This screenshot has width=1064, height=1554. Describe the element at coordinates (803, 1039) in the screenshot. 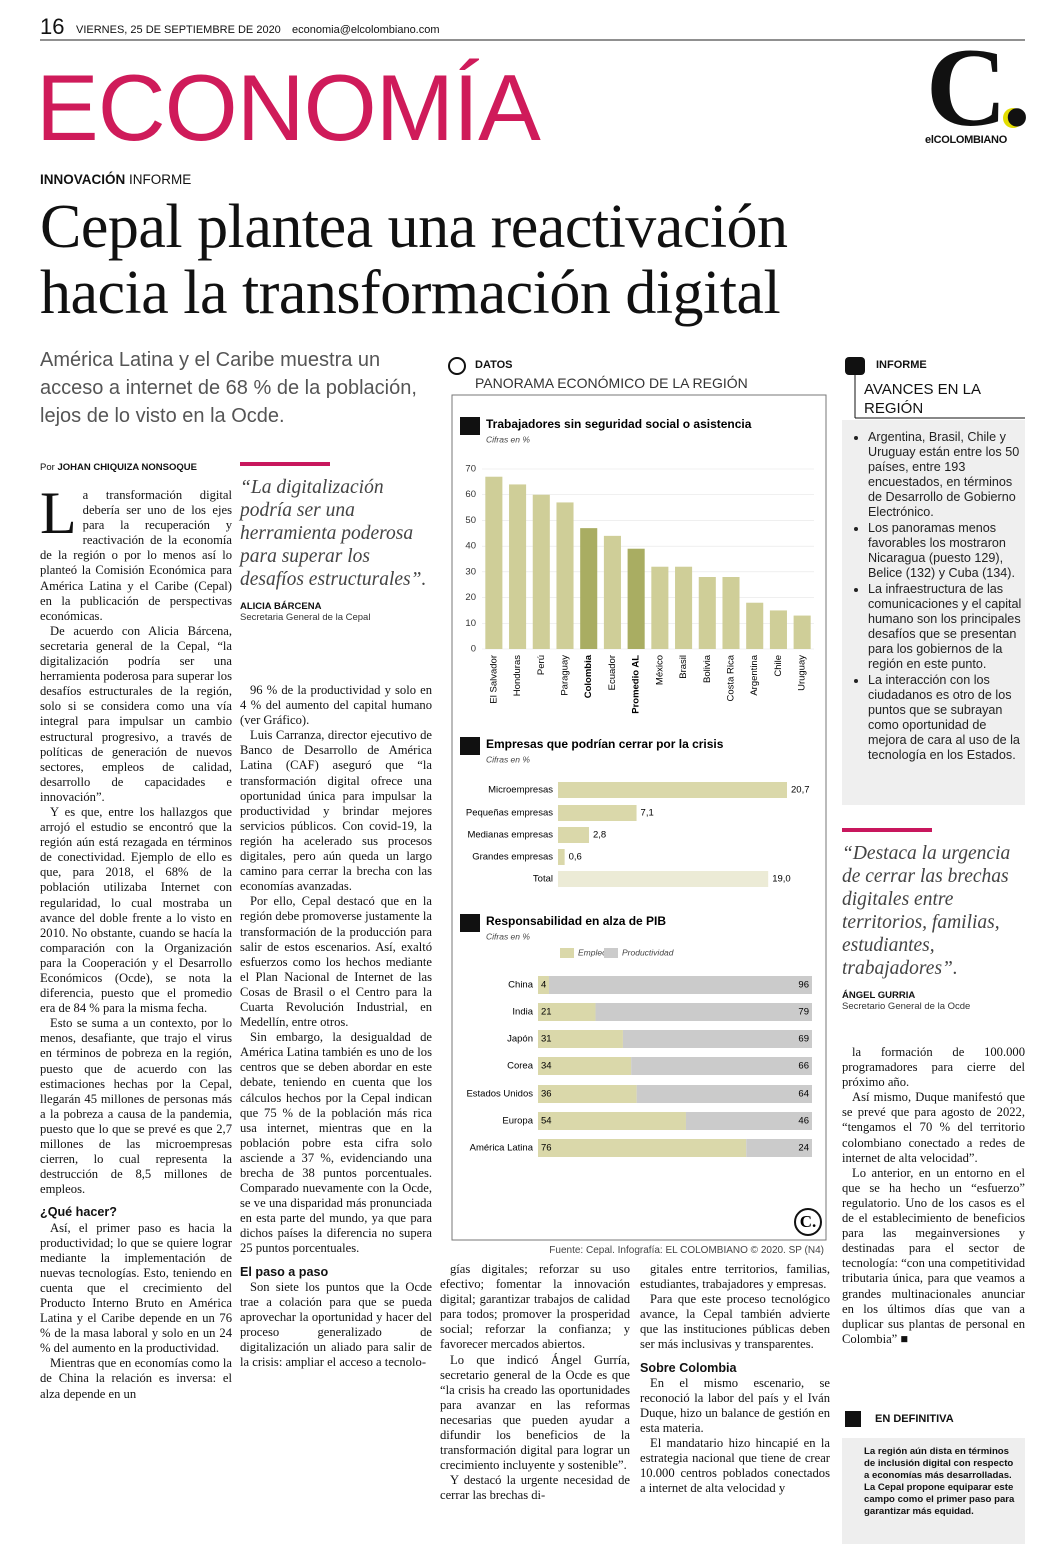

I see `value-label: 69` at that location.